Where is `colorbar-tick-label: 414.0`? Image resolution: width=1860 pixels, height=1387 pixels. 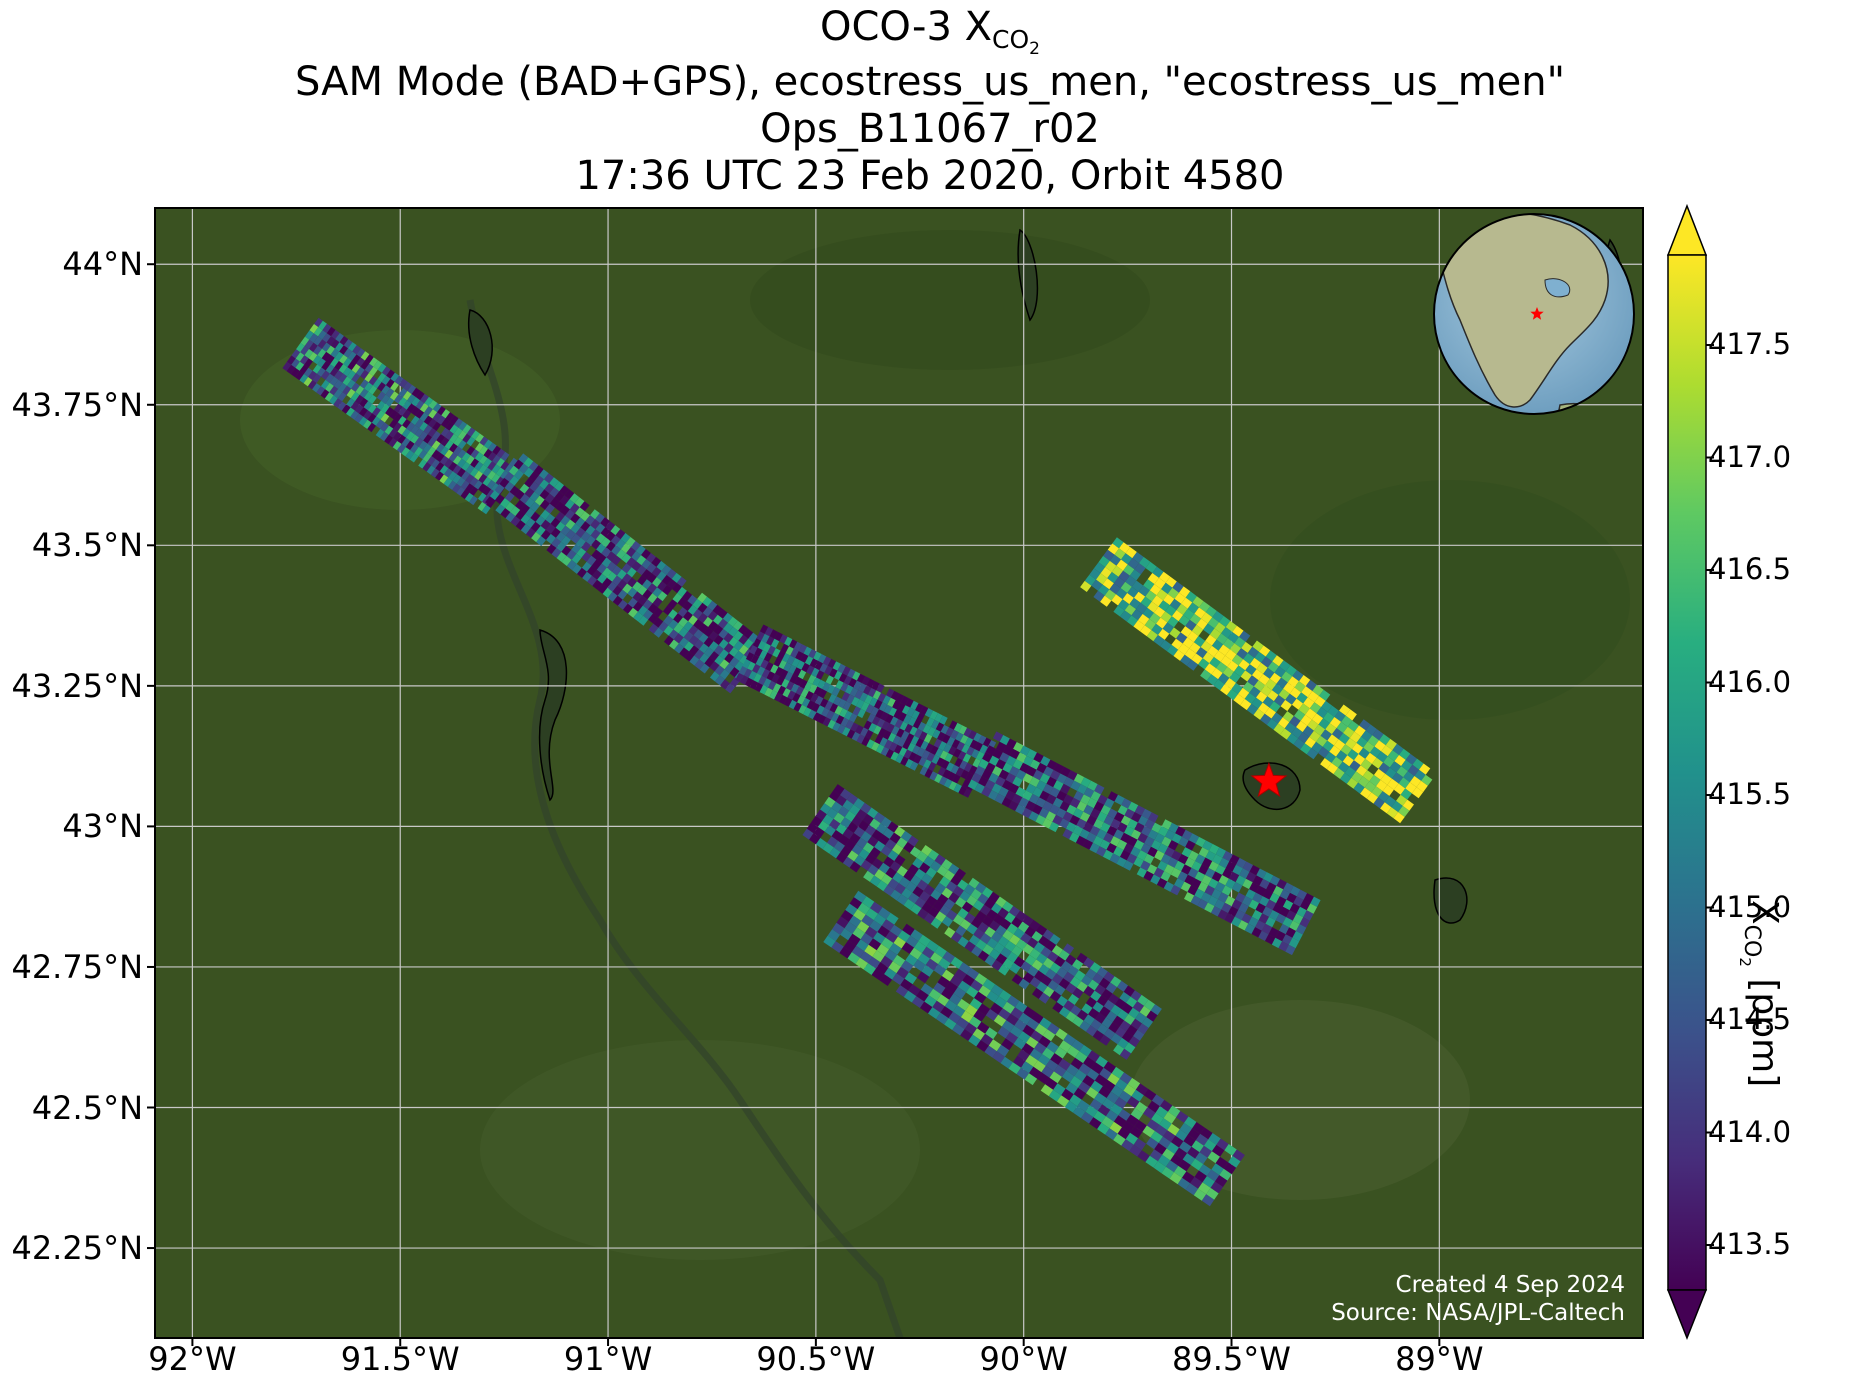 colorbar-tick-label: 414.0 is located at coordinates (1750, 1131).